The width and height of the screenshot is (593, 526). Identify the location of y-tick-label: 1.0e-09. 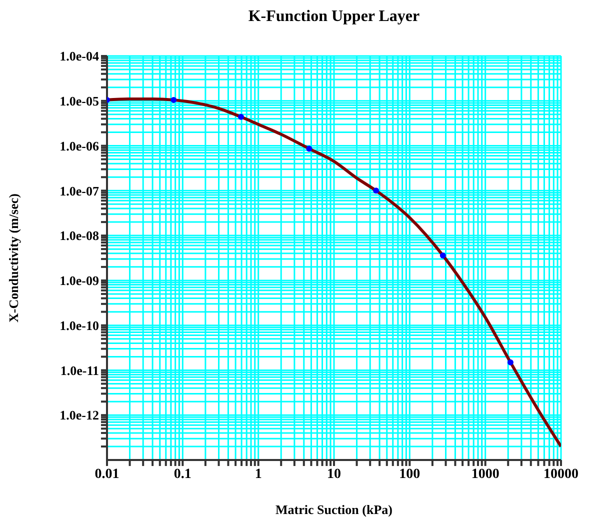
(80, 280).